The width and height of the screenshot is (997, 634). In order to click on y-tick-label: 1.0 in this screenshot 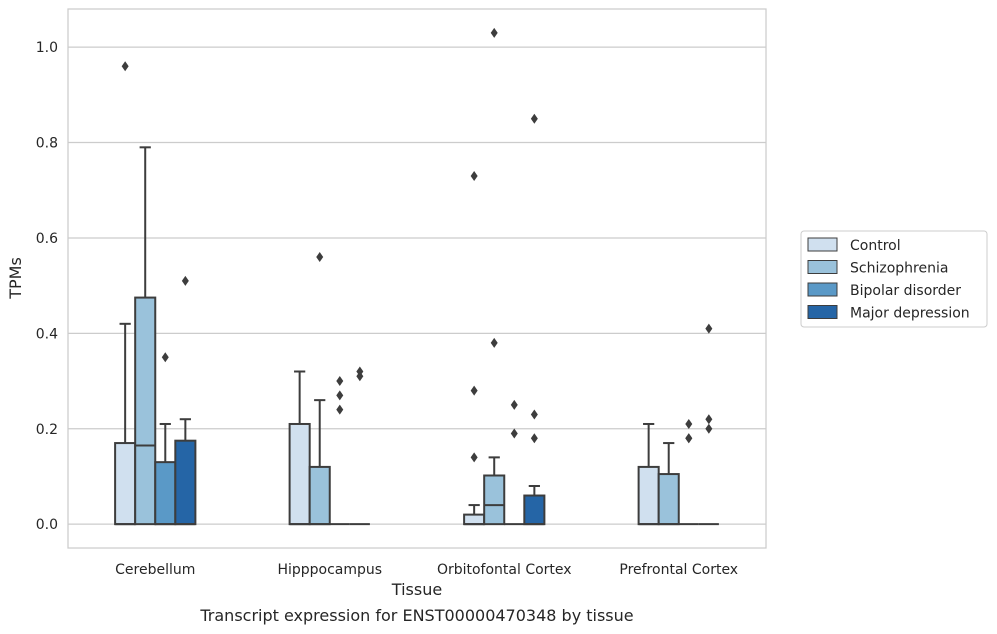, I will do `click(47, 48)`.